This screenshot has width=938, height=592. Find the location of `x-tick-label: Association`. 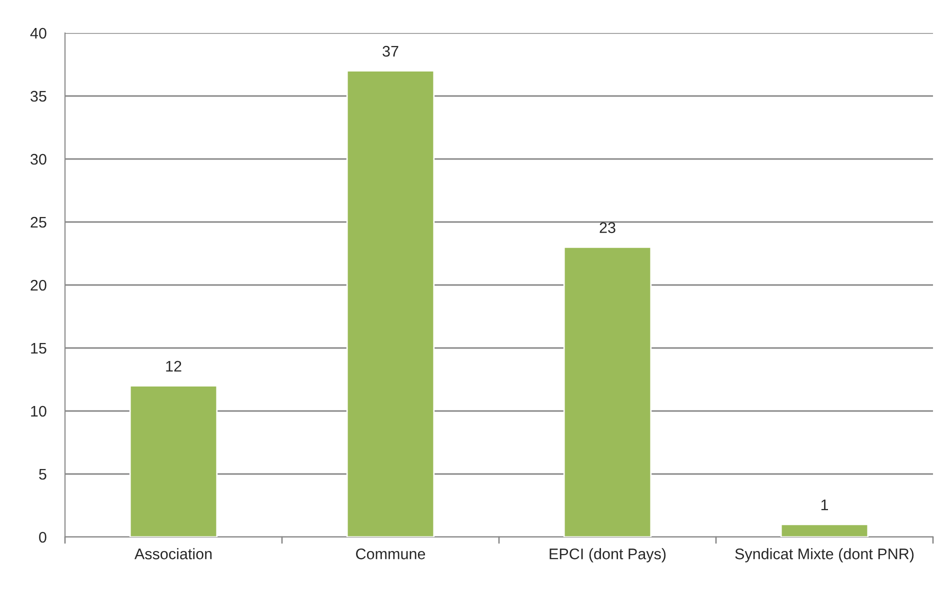

x-tick-label: Association is located at coordinates (173, 554).